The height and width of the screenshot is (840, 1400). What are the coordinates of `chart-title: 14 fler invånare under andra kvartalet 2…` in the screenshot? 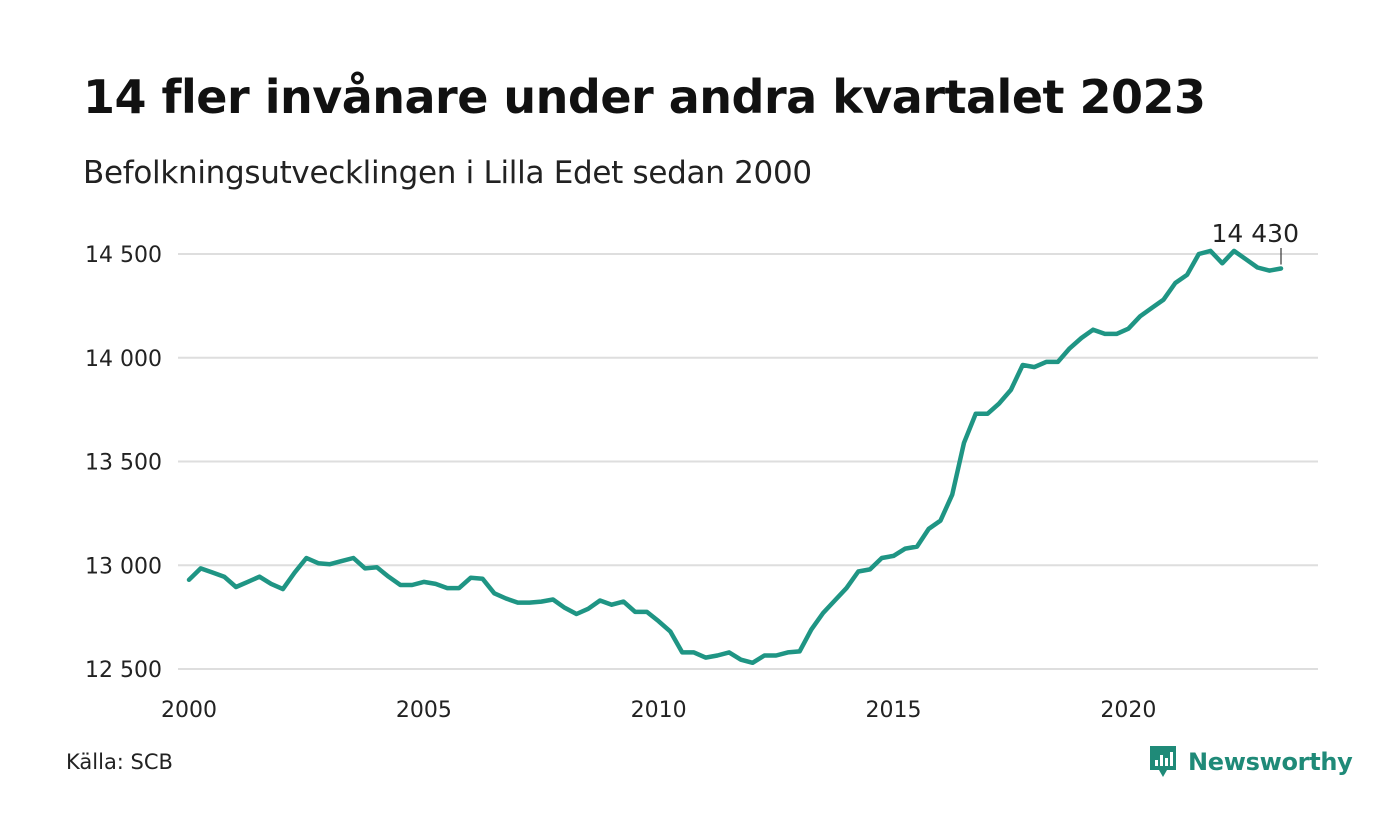 It's located at (644, 97).